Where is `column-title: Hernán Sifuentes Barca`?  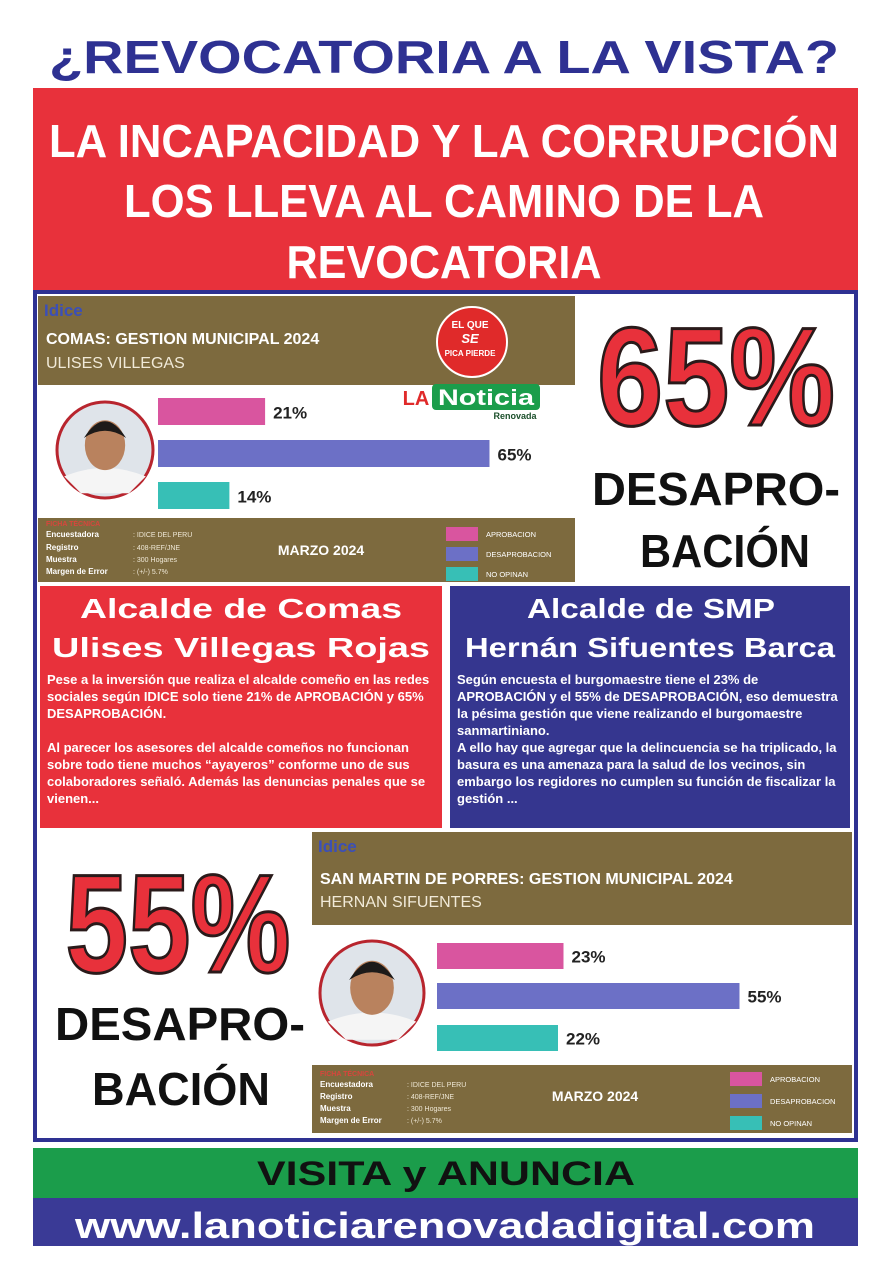
column-title: Hernán Sifuentes Barca is located at coordinates (650, 647).